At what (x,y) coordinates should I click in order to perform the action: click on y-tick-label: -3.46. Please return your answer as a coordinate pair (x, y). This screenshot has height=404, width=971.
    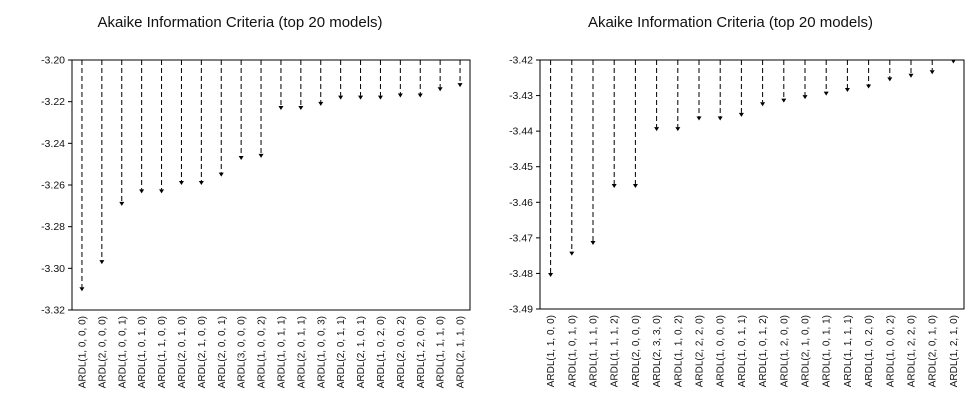
    Looking at the image, I should click on (521, 203).